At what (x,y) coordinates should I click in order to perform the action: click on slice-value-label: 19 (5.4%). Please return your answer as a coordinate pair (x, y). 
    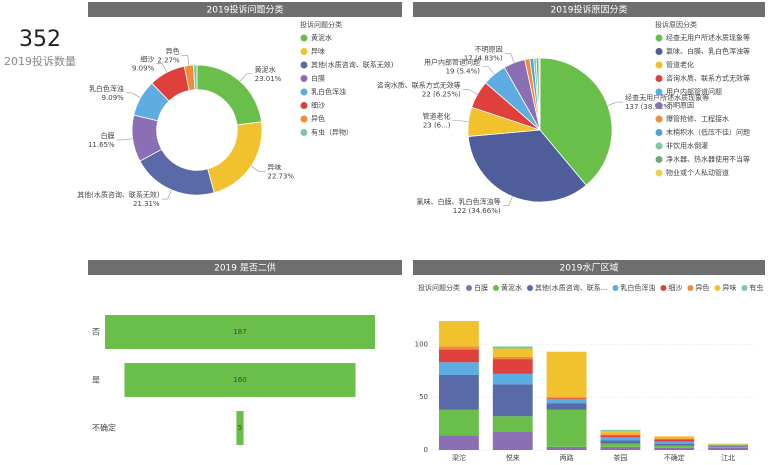
    Looking at the image, I should click on (463, 72).